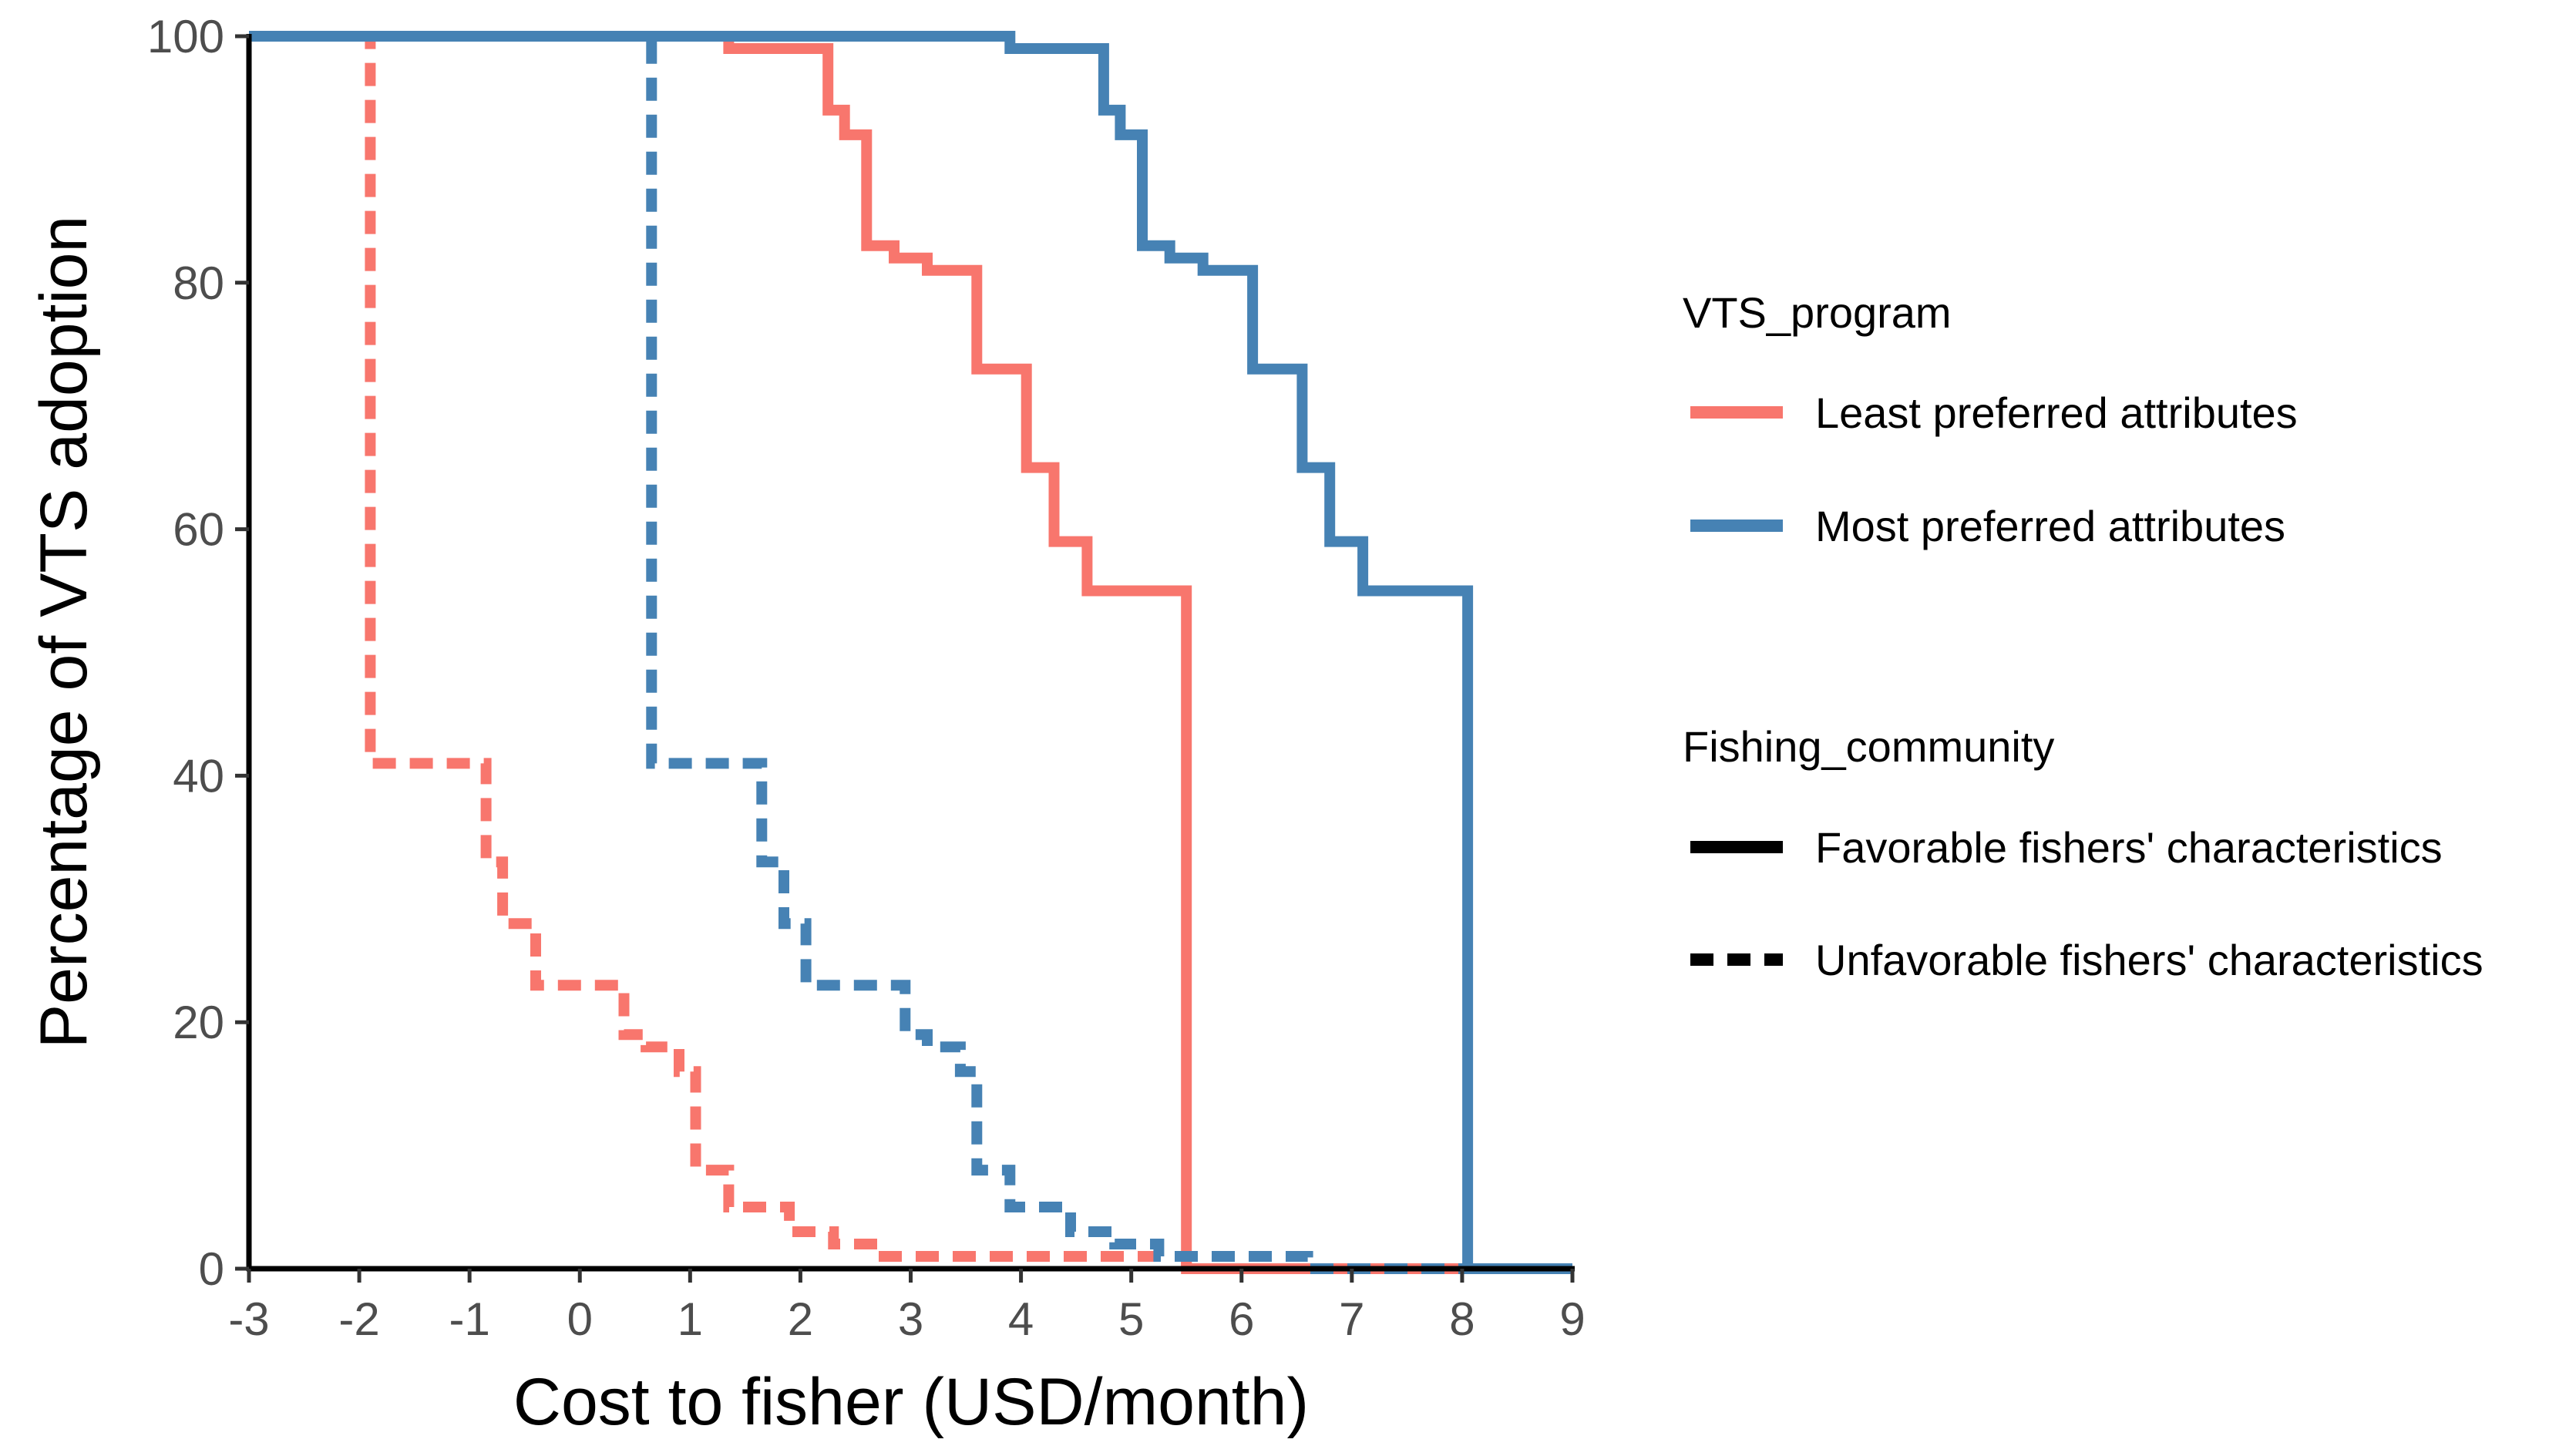 The image size is (2549, 1456). I want to click on y-tick-label: 40, so click(198, 776).